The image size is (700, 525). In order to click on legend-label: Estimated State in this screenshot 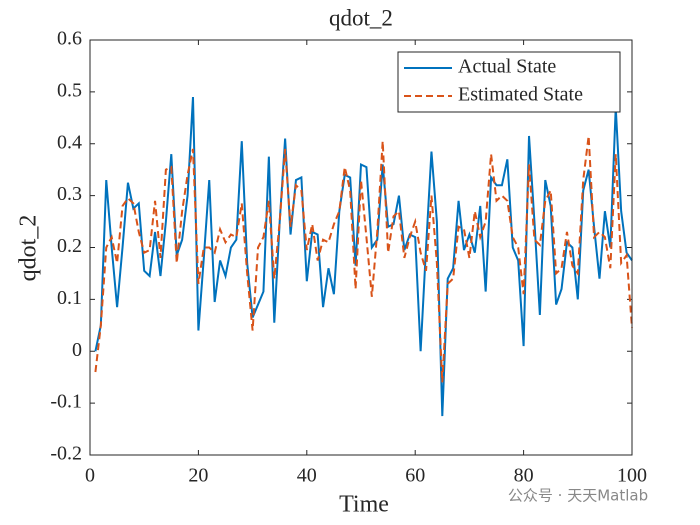, I will do `click(520, 95)`.